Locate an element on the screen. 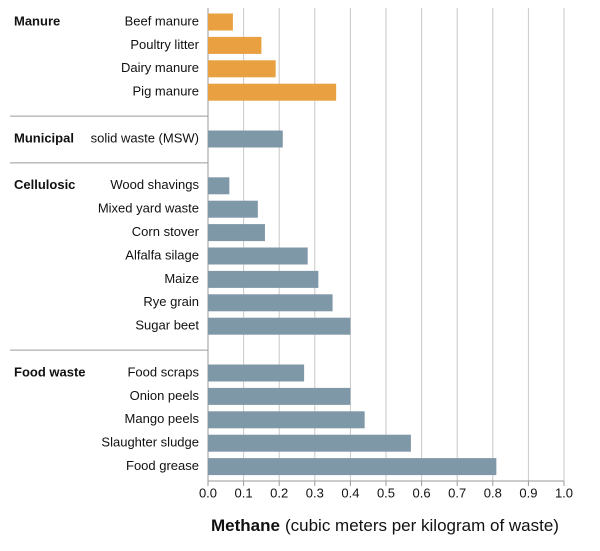 The height and width of the screenshot is (551, 600). x-tick-label: 0.7 is located at coordinates (457, 492).